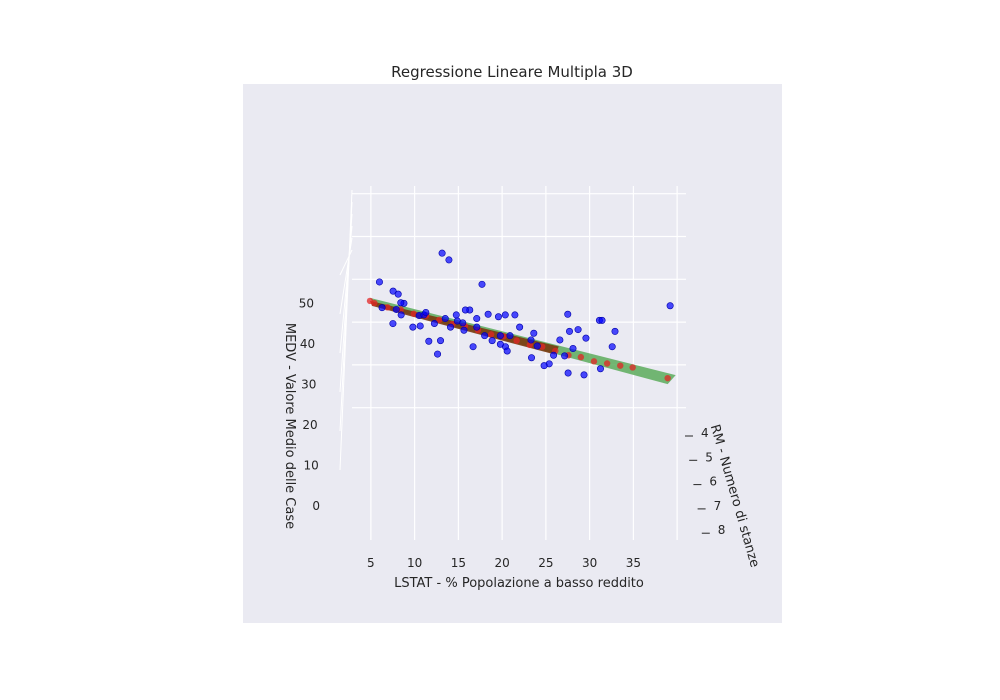  I want to click on x-tick-label: 20, so click(501, 563).